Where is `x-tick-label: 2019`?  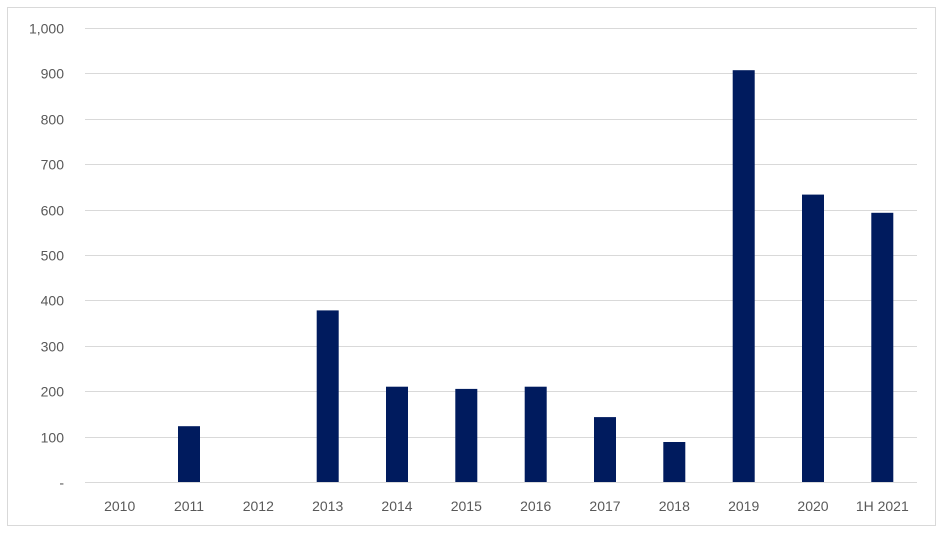
x-tick-label: 2019 is located at coordinates (743, 506).